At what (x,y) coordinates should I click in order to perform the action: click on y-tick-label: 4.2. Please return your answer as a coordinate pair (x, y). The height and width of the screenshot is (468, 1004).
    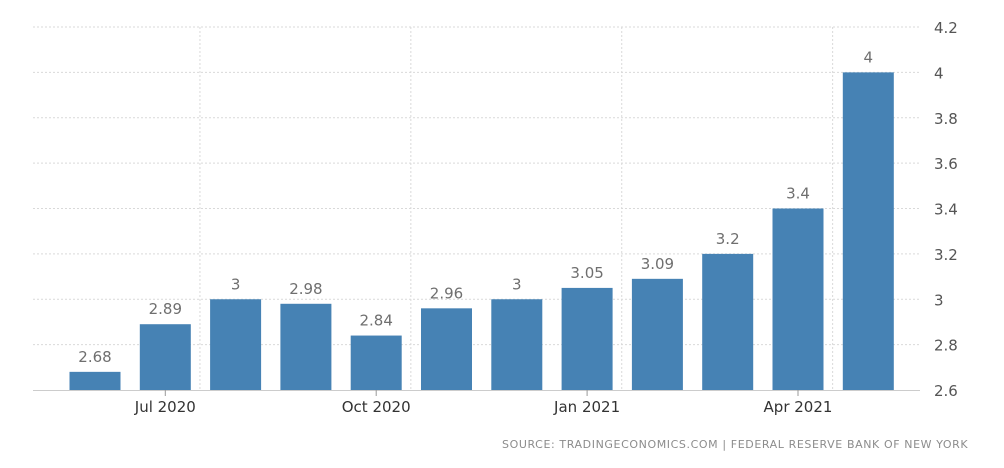
    Looking at the image, I should click on (946, 28).